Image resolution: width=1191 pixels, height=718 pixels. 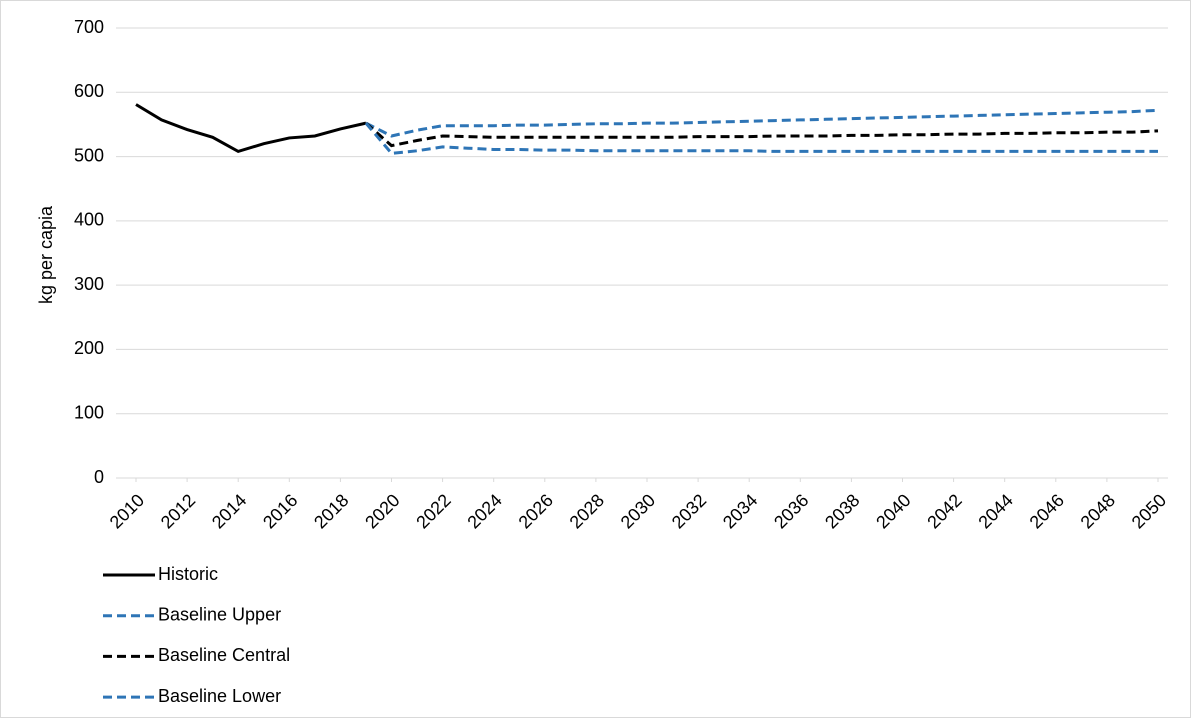 I want to click on legend-label: Baseline Lower, so click(x=219, y=696).